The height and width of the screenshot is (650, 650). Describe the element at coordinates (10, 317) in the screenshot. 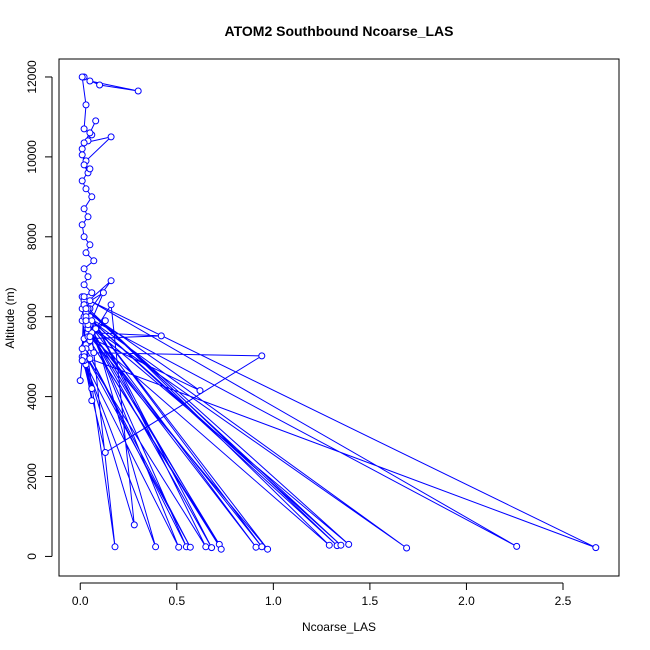

I see `y-axis-label: Altitude (m)` at that location.